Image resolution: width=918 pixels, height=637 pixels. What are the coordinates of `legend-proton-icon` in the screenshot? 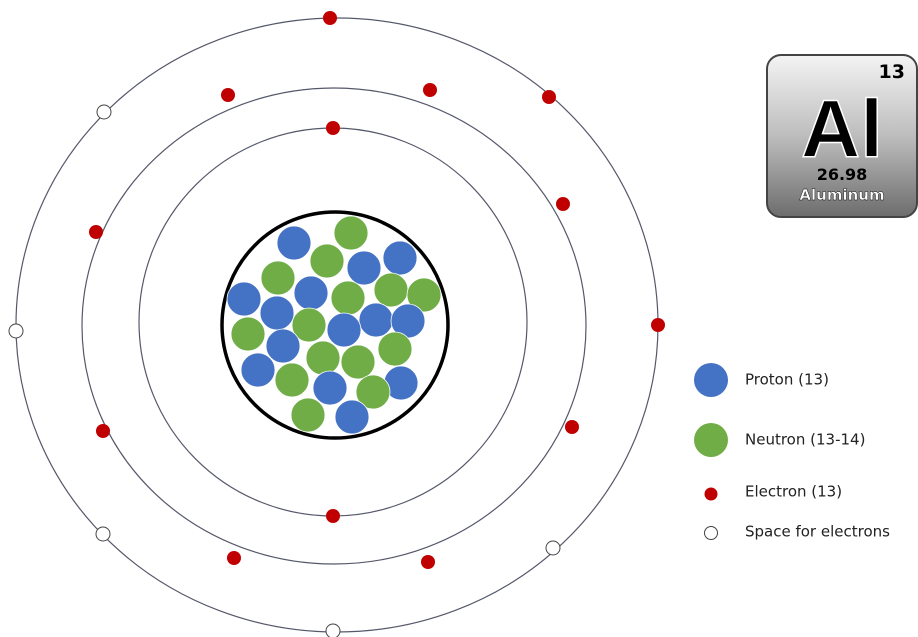 It's located at (711, 380).